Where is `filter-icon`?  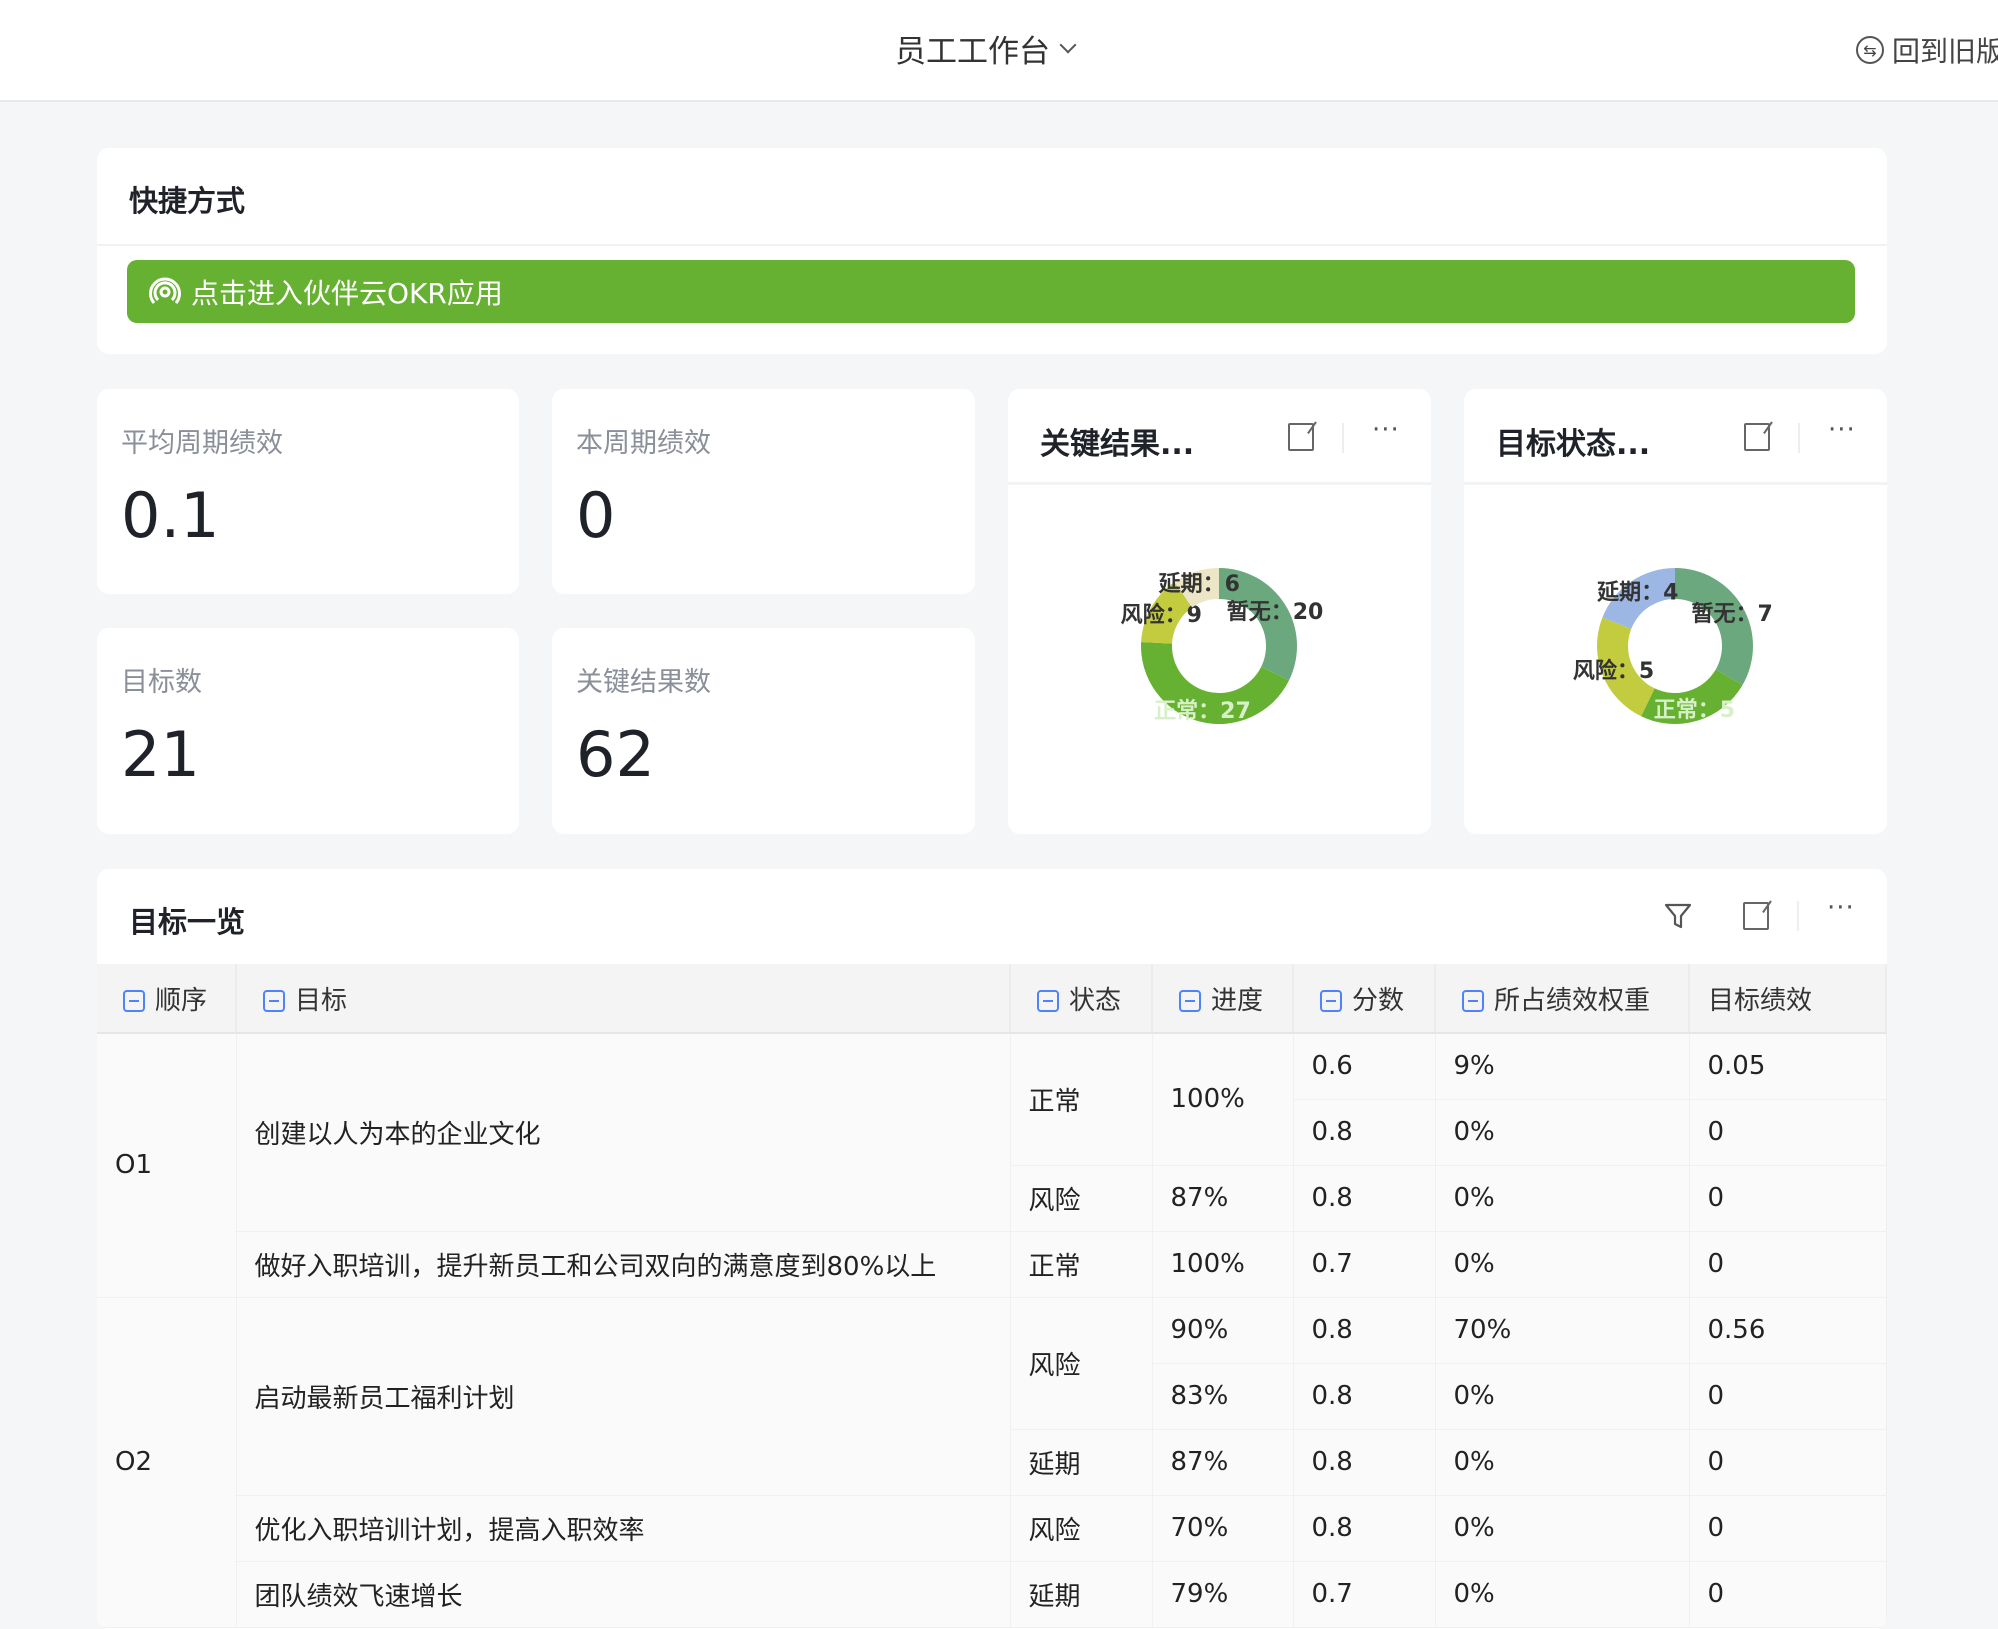
filter-icon is located at coordinates (1678, 916).